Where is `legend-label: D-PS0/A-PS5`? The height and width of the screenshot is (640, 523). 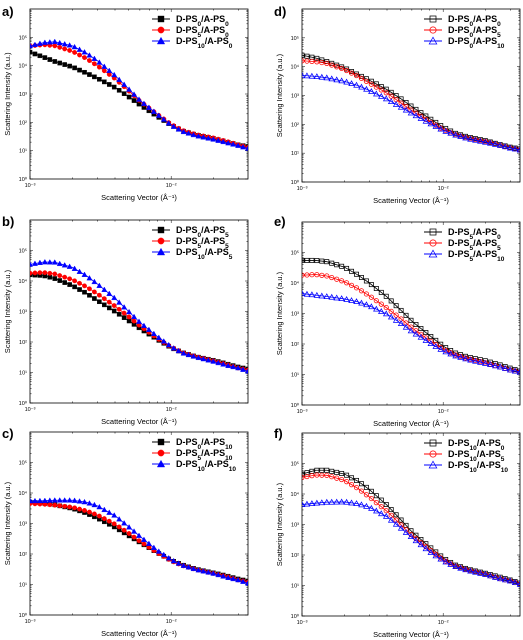
legend-label: D-PS0/A-PS5 is located at coordinates (202, 232).